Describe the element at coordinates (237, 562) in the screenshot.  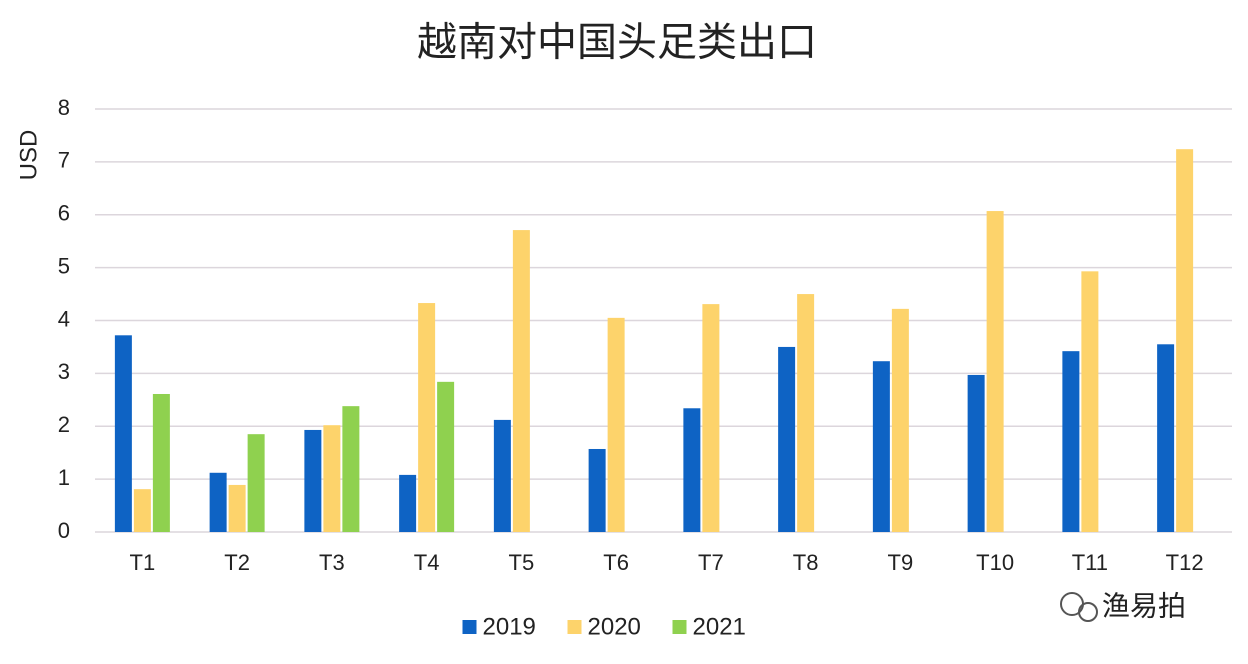
I see `x-tick-label: T2` at that location.